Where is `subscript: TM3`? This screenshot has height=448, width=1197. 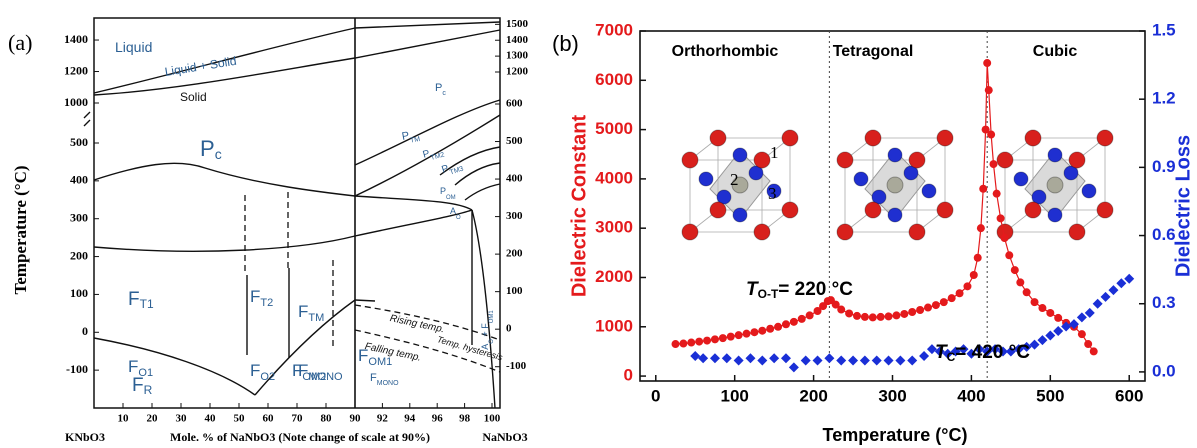
subscript: TM3 is located at coordinates (457, 170).